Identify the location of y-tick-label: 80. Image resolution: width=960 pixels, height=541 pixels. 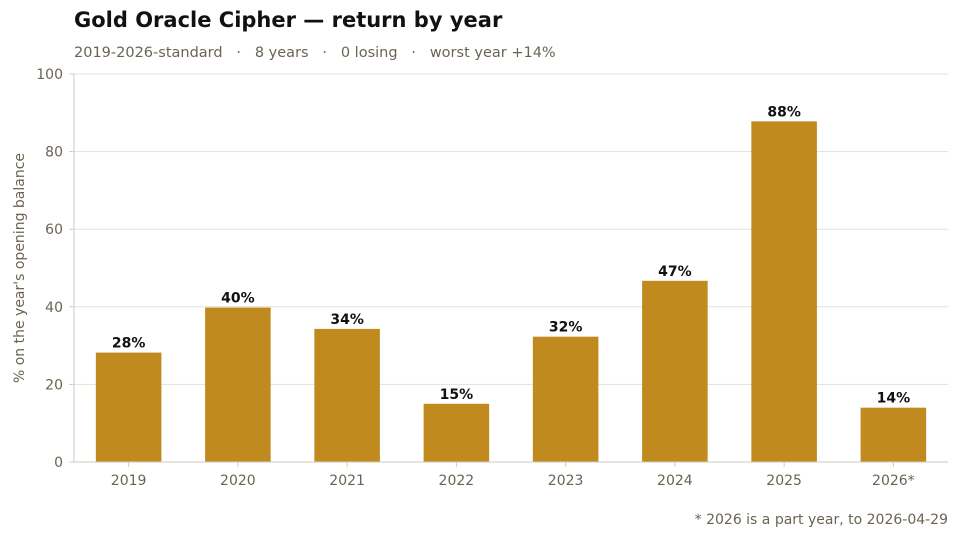
(54, 153).